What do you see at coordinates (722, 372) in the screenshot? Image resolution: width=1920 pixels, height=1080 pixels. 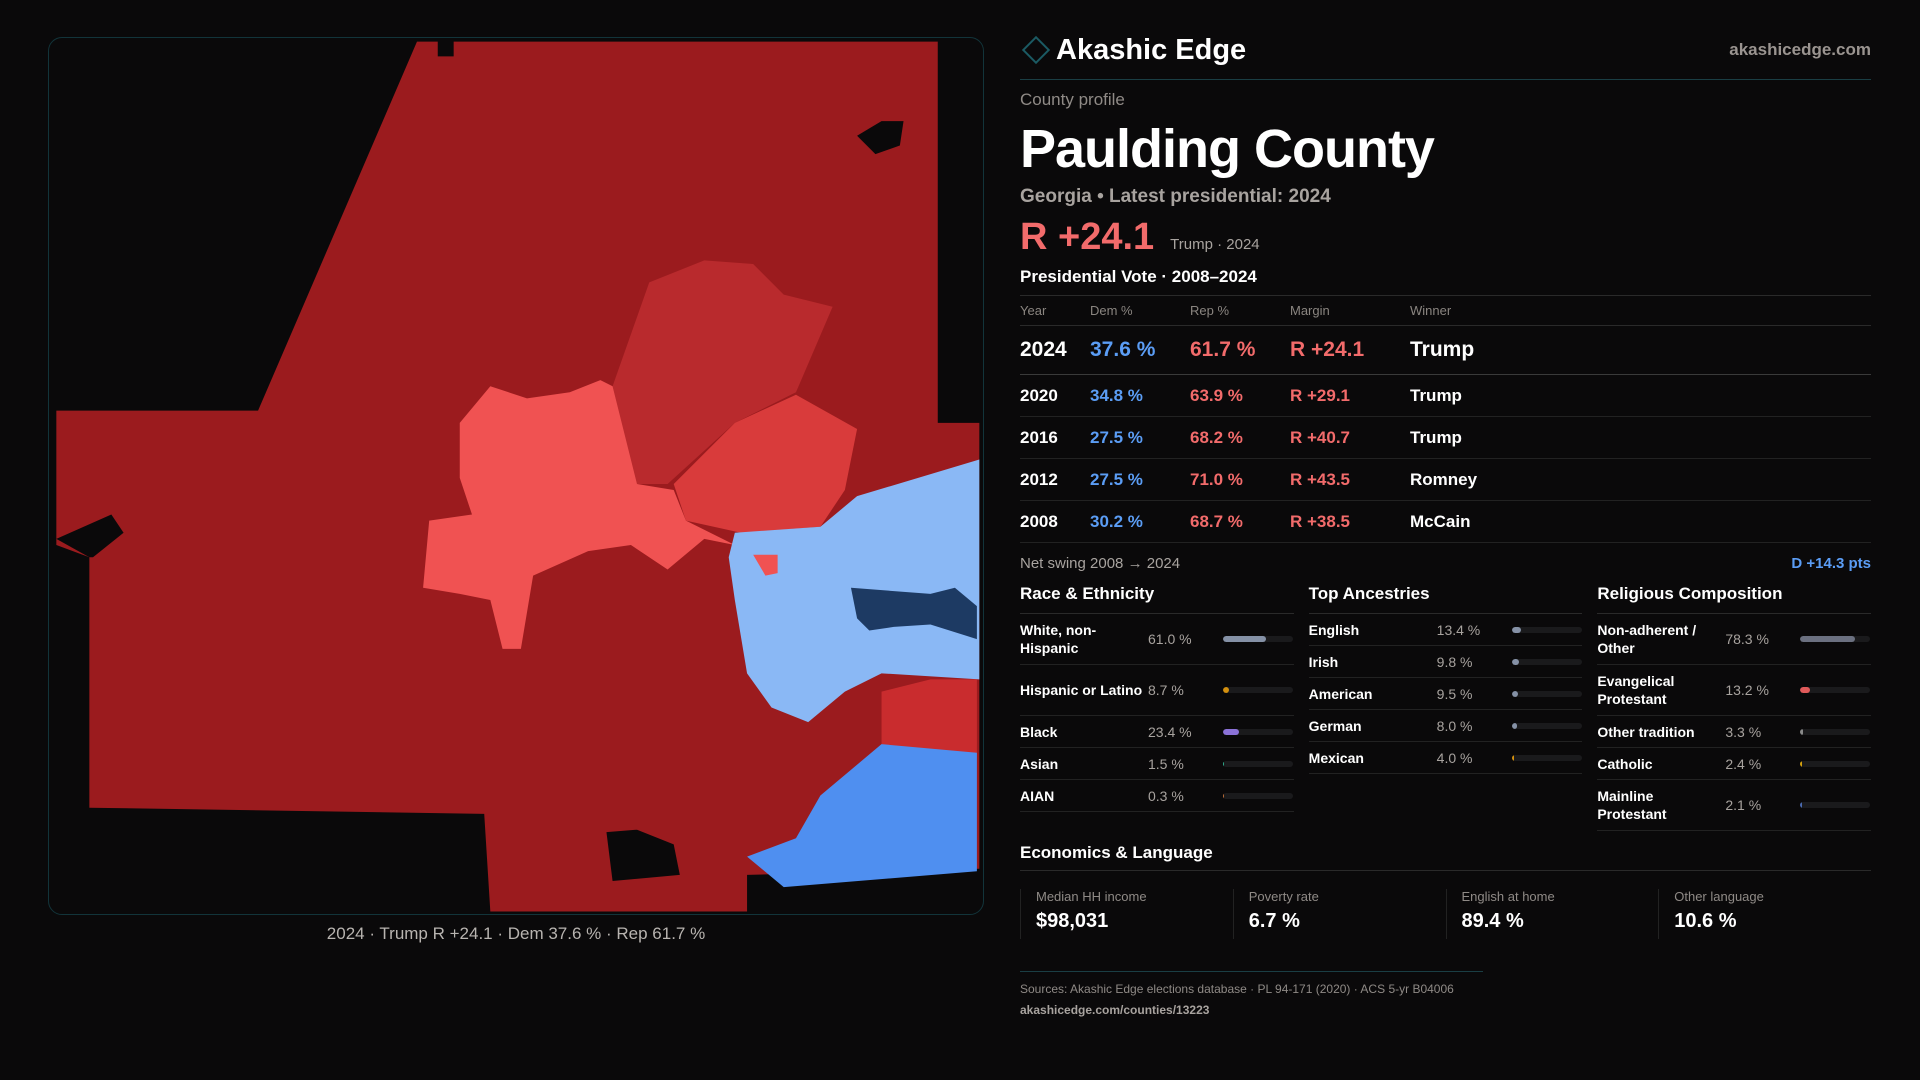 I see `region-likely-r` at bounding box center [722, 372].